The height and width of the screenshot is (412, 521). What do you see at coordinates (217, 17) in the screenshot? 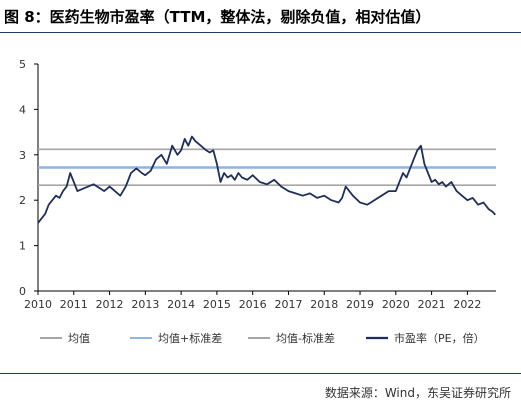
I see `figure-title: 图 8：医药生物市盈率（TTM，整体法，剔除负值，相对估值）` at bounding box center [217, 17].